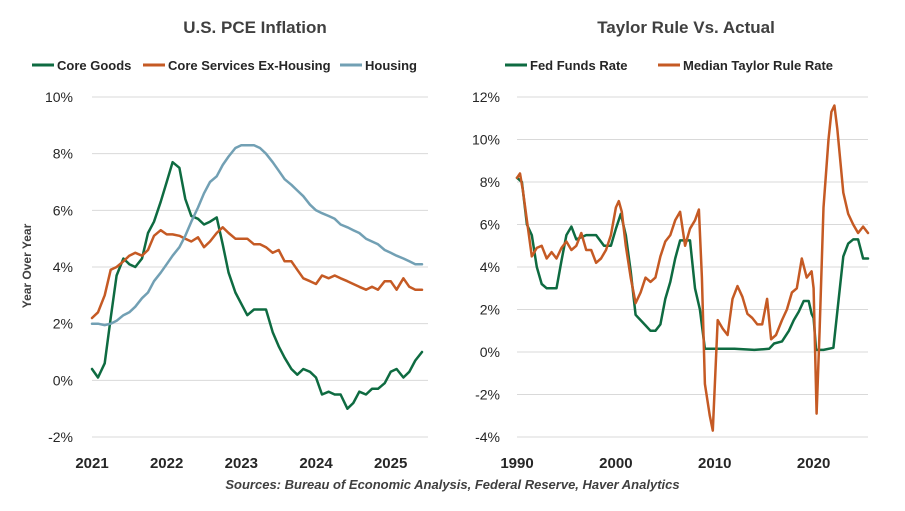  I want to click on x-tick-label: 2025, so click(390, 463).